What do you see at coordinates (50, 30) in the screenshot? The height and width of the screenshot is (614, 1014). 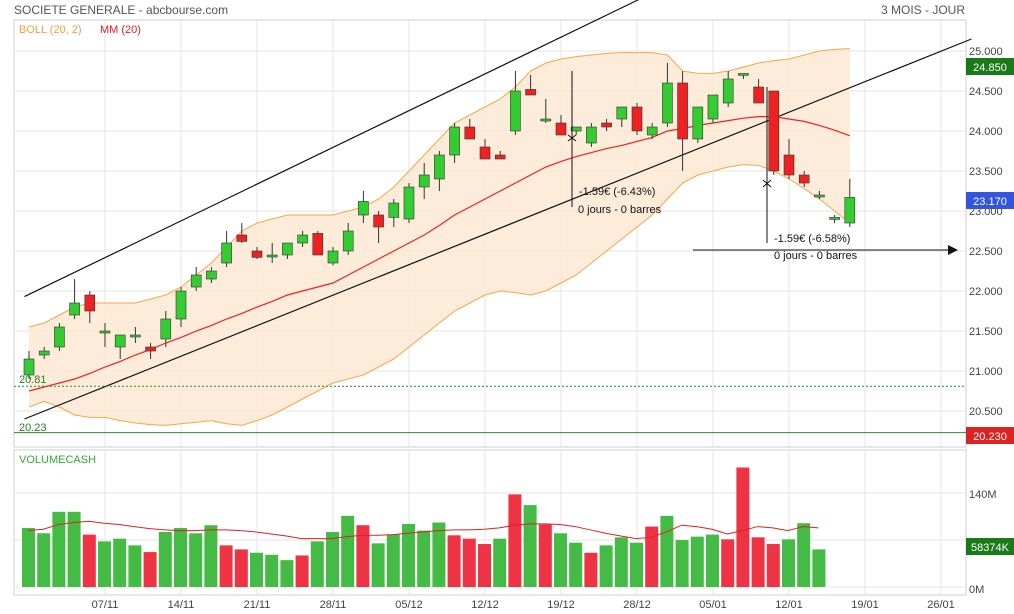 I see `legend-boll: BOLL (20, 2)` at bounding box center [50, 30].